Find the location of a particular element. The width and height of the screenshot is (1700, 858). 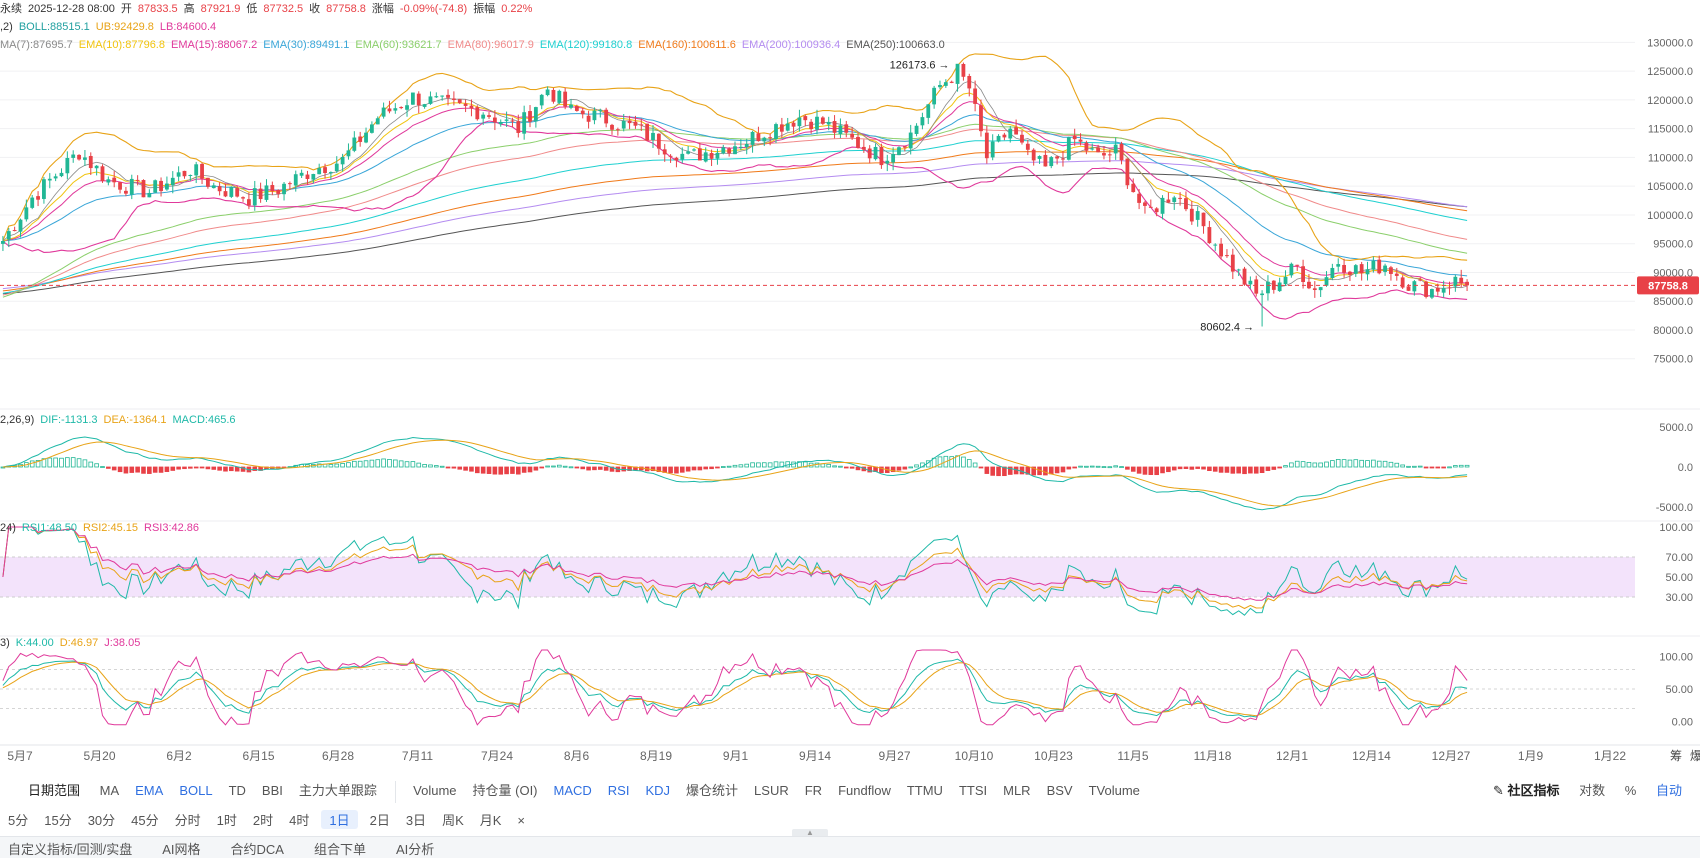

sub-indicator-chip: TVolume is located at coordinates (1114, 790).